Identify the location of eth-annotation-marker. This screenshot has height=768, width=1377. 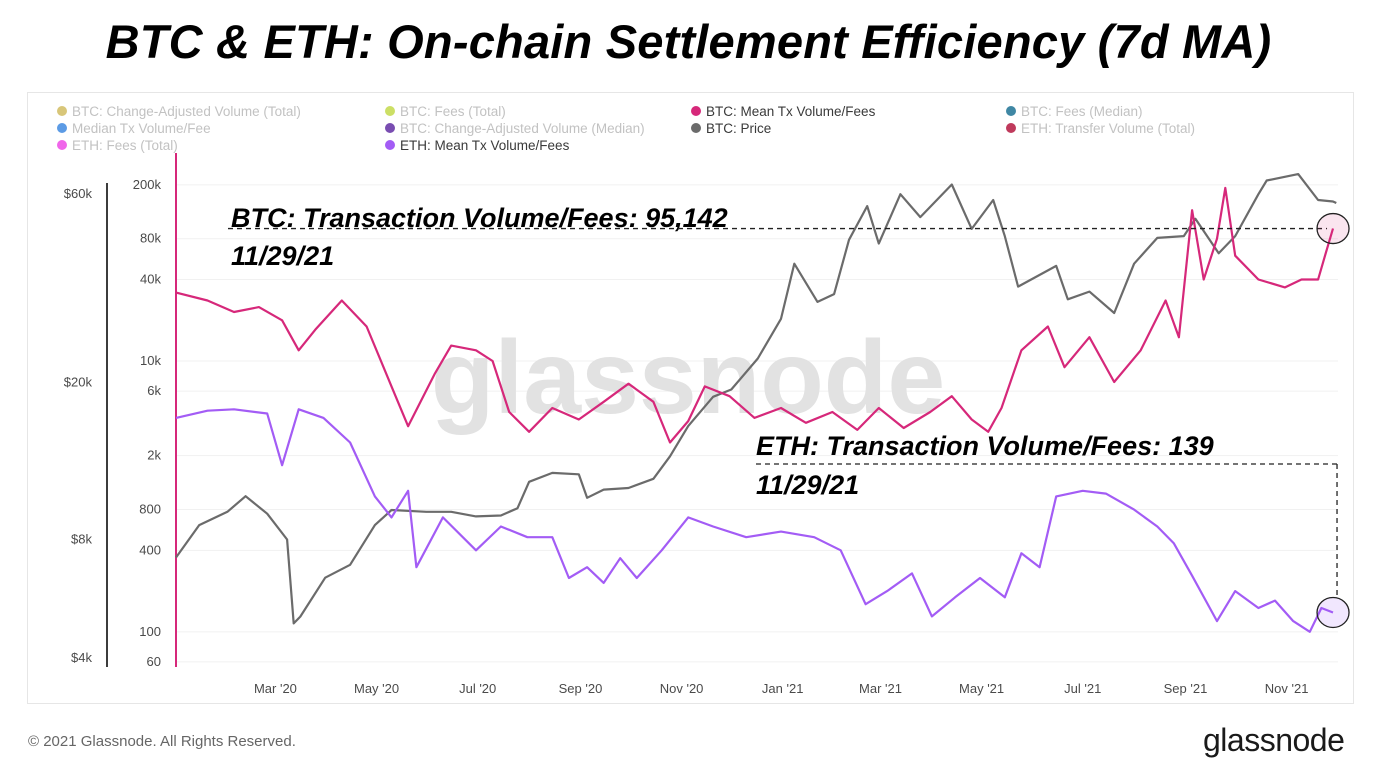
(1333, 612).